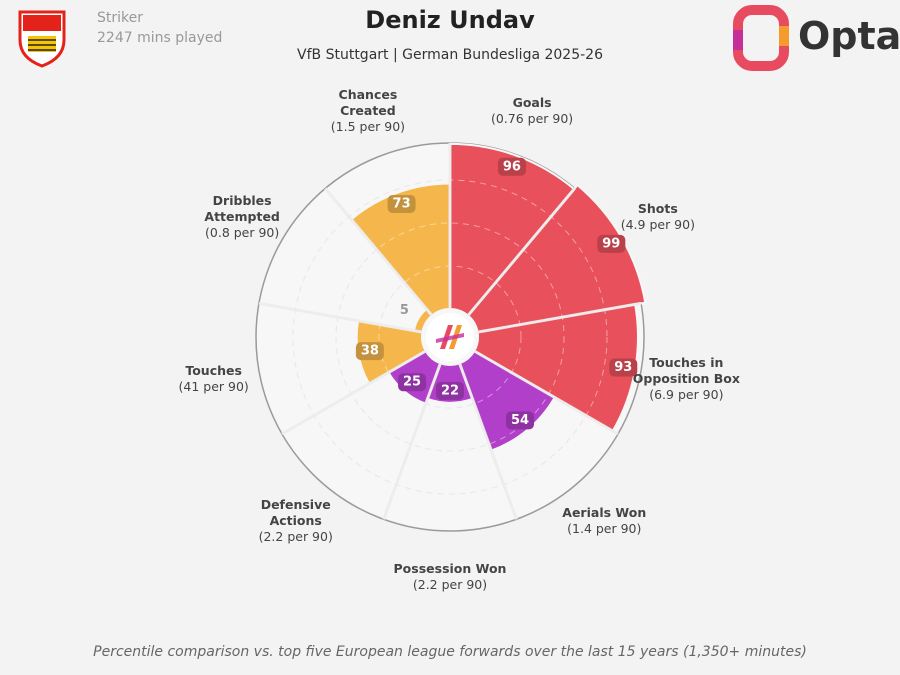 The height and width of the screenshot is (675, 900). Describe the element at coordinates (368, 103) in the screenshot. I see `category-name: Chances Created` at that location.